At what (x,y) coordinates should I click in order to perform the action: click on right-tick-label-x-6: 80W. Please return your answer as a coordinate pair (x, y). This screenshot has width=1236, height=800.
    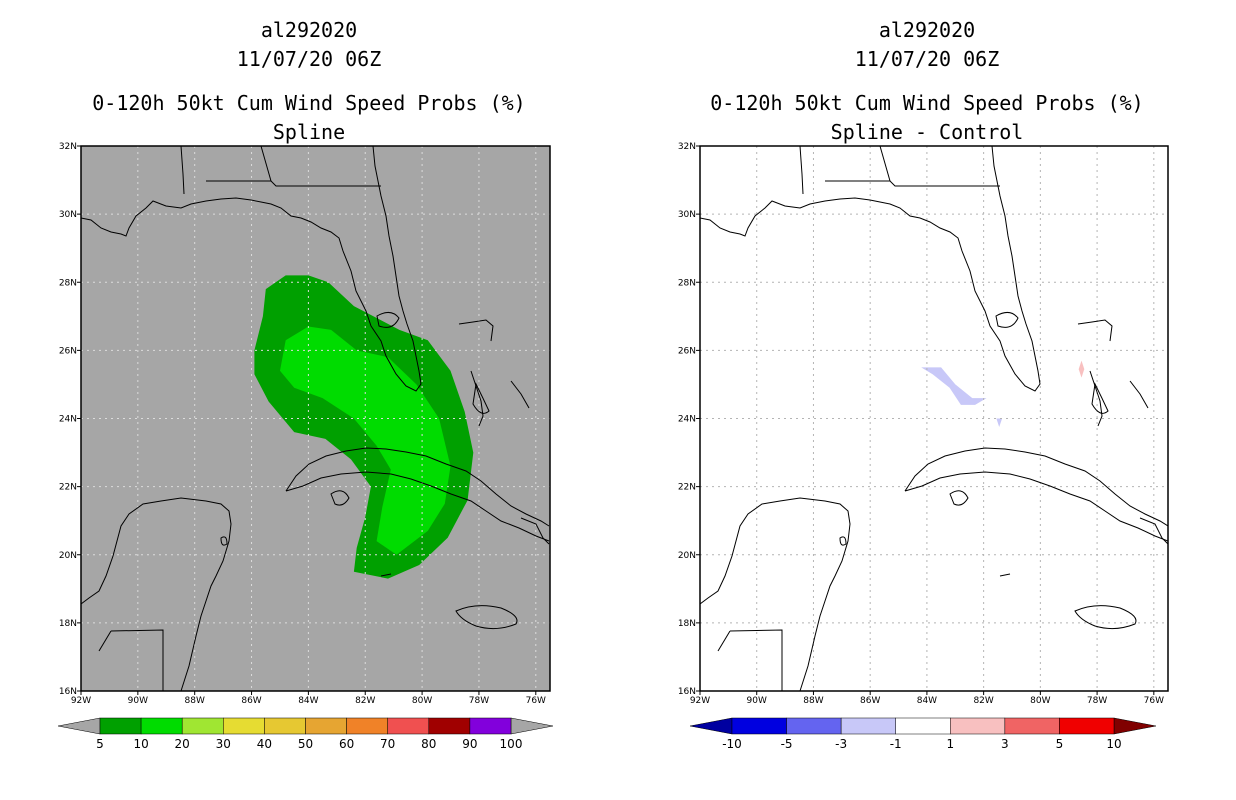
    Looking at the image, I should click on (1040, 701).